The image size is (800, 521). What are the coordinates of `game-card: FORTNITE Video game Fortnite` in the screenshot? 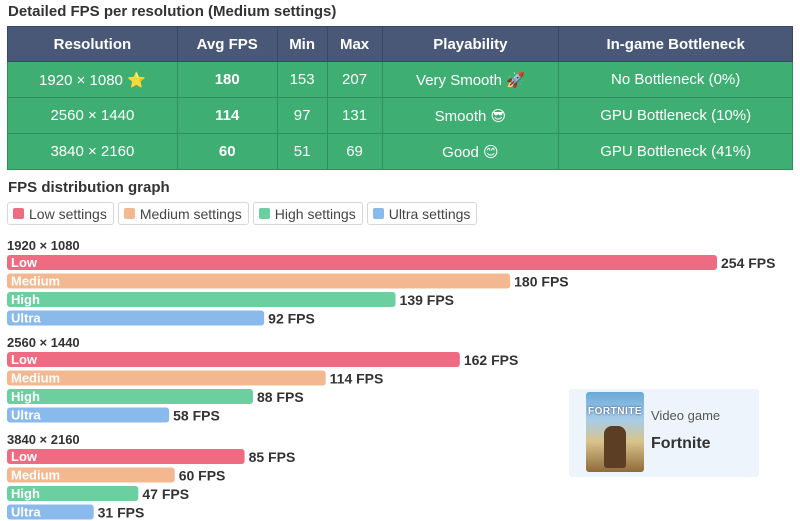 It's located at (664, 433).